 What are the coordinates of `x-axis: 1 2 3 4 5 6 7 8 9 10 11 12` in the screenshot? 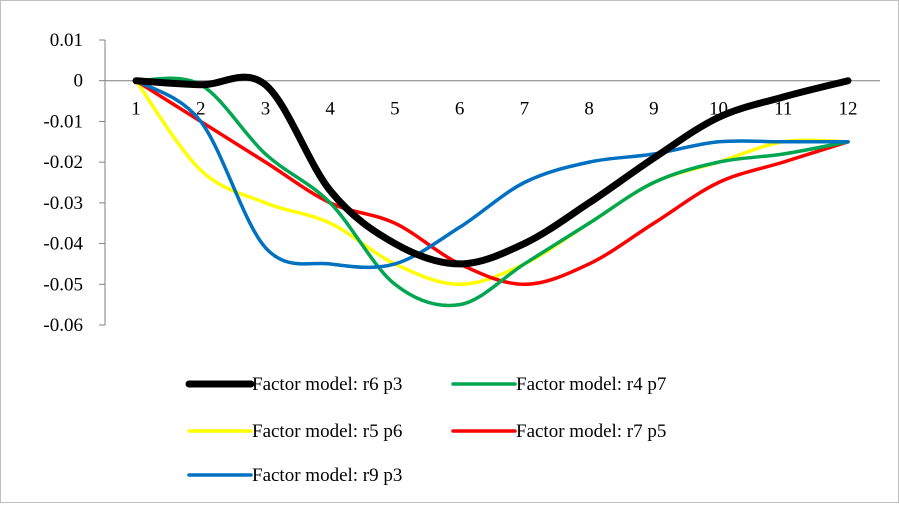 It's located at (492, 100).